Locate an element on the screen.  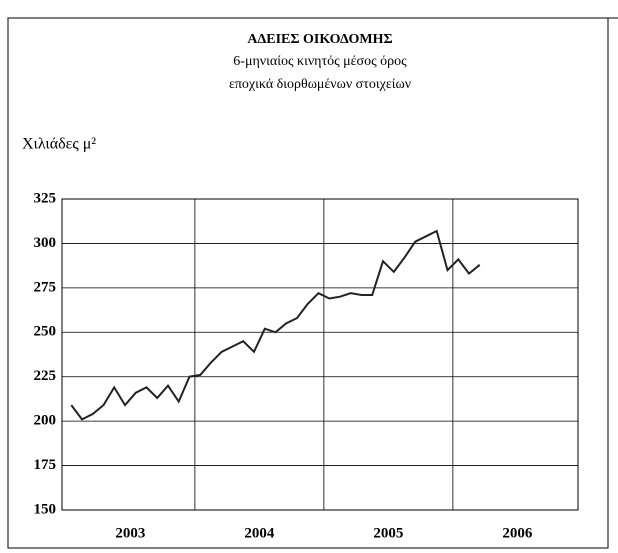
y-tick-label: 200 is located at coordinates (45, 421).